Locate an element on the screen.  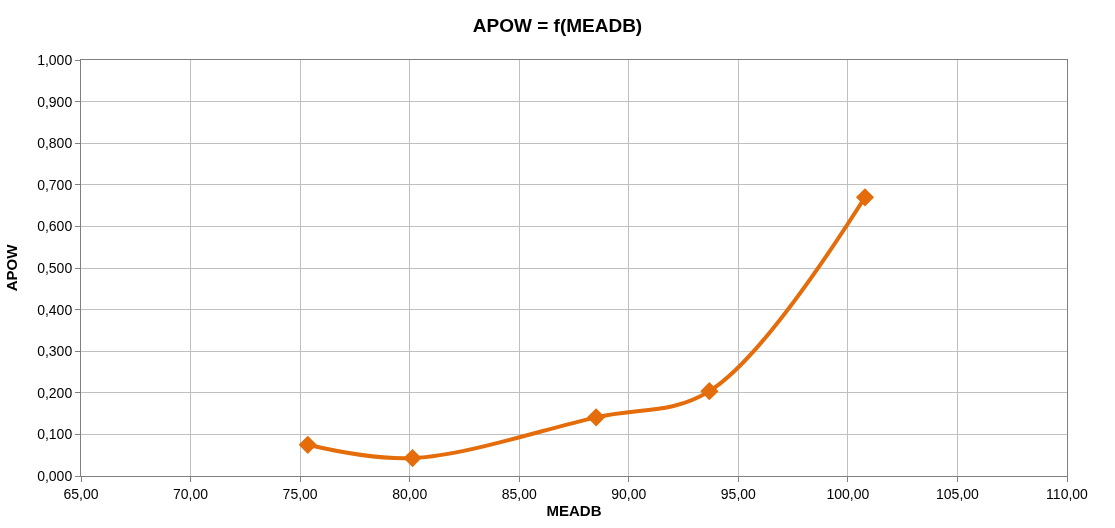
y-tick-label: 0,300 is located at coordinates (55, 351).